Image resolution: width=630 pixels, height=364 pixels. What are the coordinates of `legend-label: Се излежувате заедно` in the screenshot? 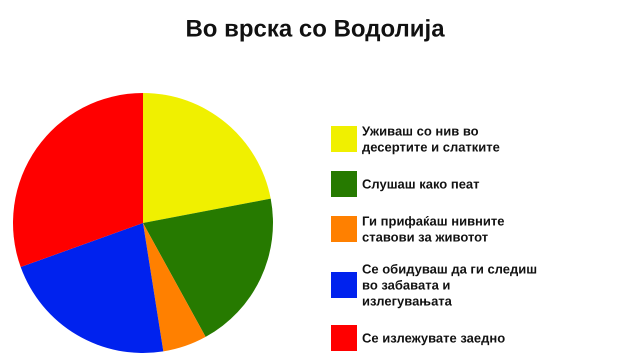 It's located at (434, 338).